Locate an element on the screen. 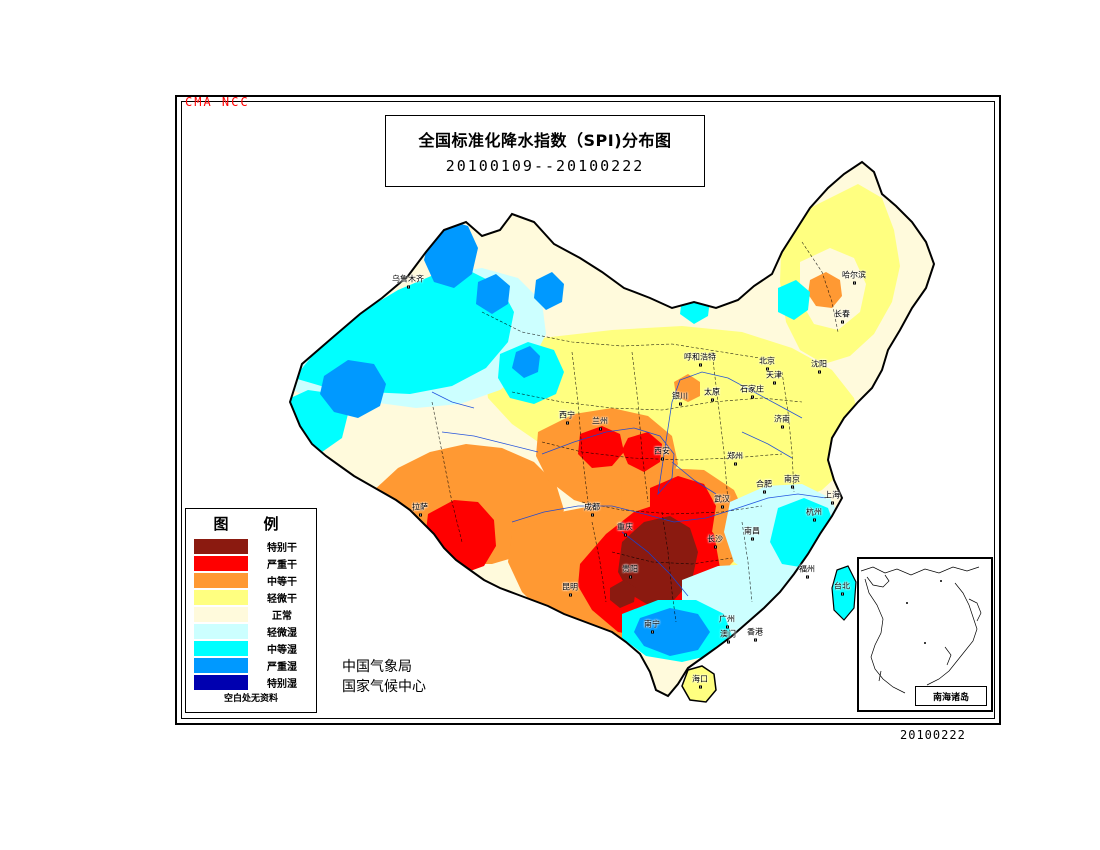 The height and width of the screenshot is (850, 1100). city-name: 西宁 is located at coordinates (567, 415).